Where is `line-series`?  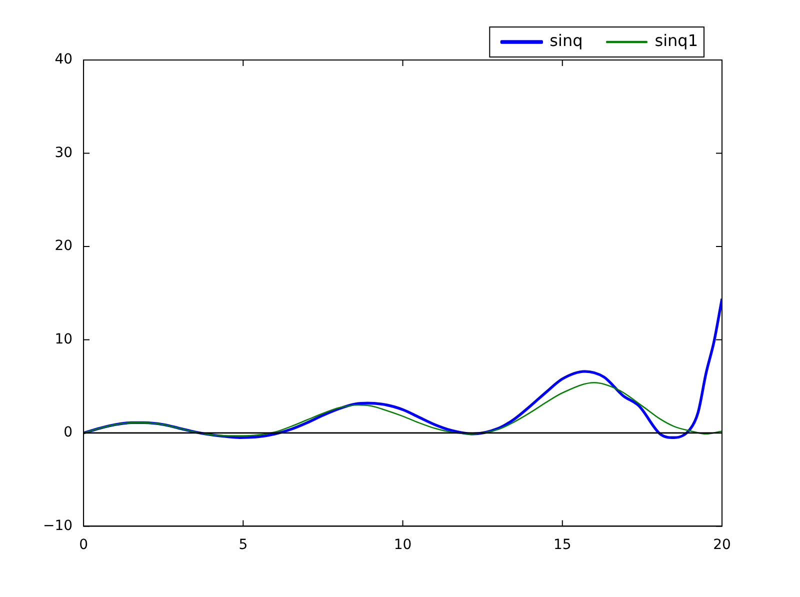
line-series is located at coordinates (403, 409).